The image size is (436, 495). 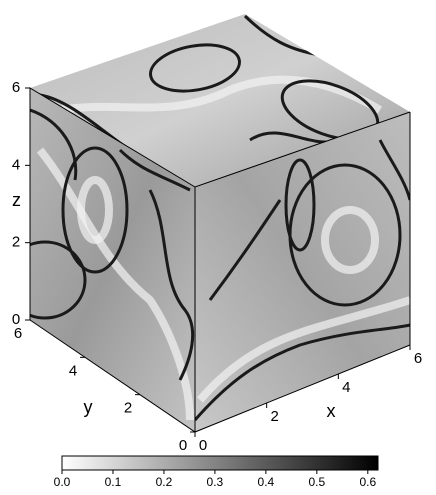 What do you see at coordinates (346, 387) in the screenshot?
I see `x-tick-label: 4` at bounding box center [346, 387].